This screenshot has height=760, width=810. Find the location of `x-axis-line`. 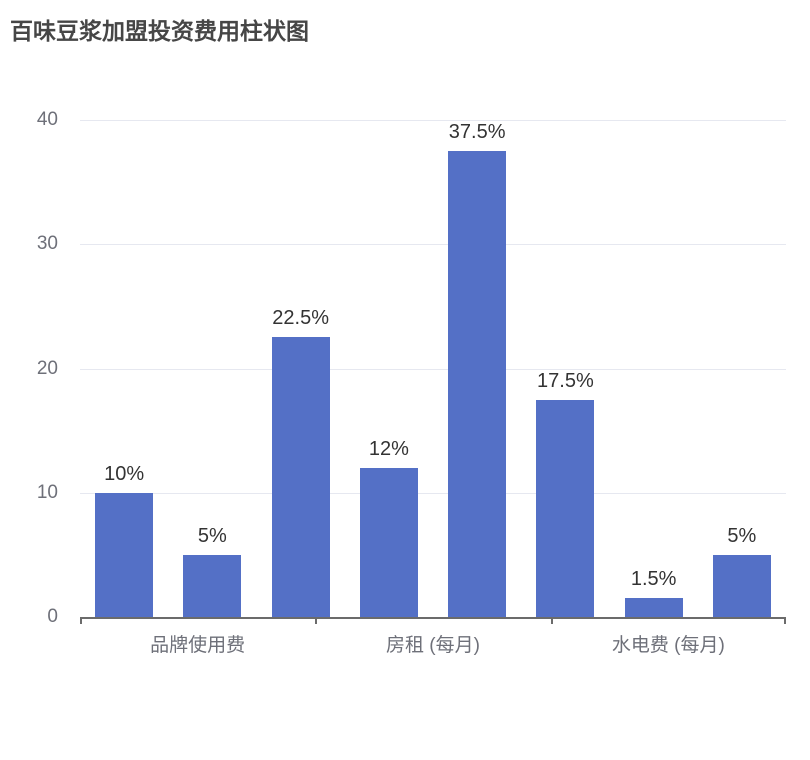

x-axis-line is located at coordinates (433, 618).